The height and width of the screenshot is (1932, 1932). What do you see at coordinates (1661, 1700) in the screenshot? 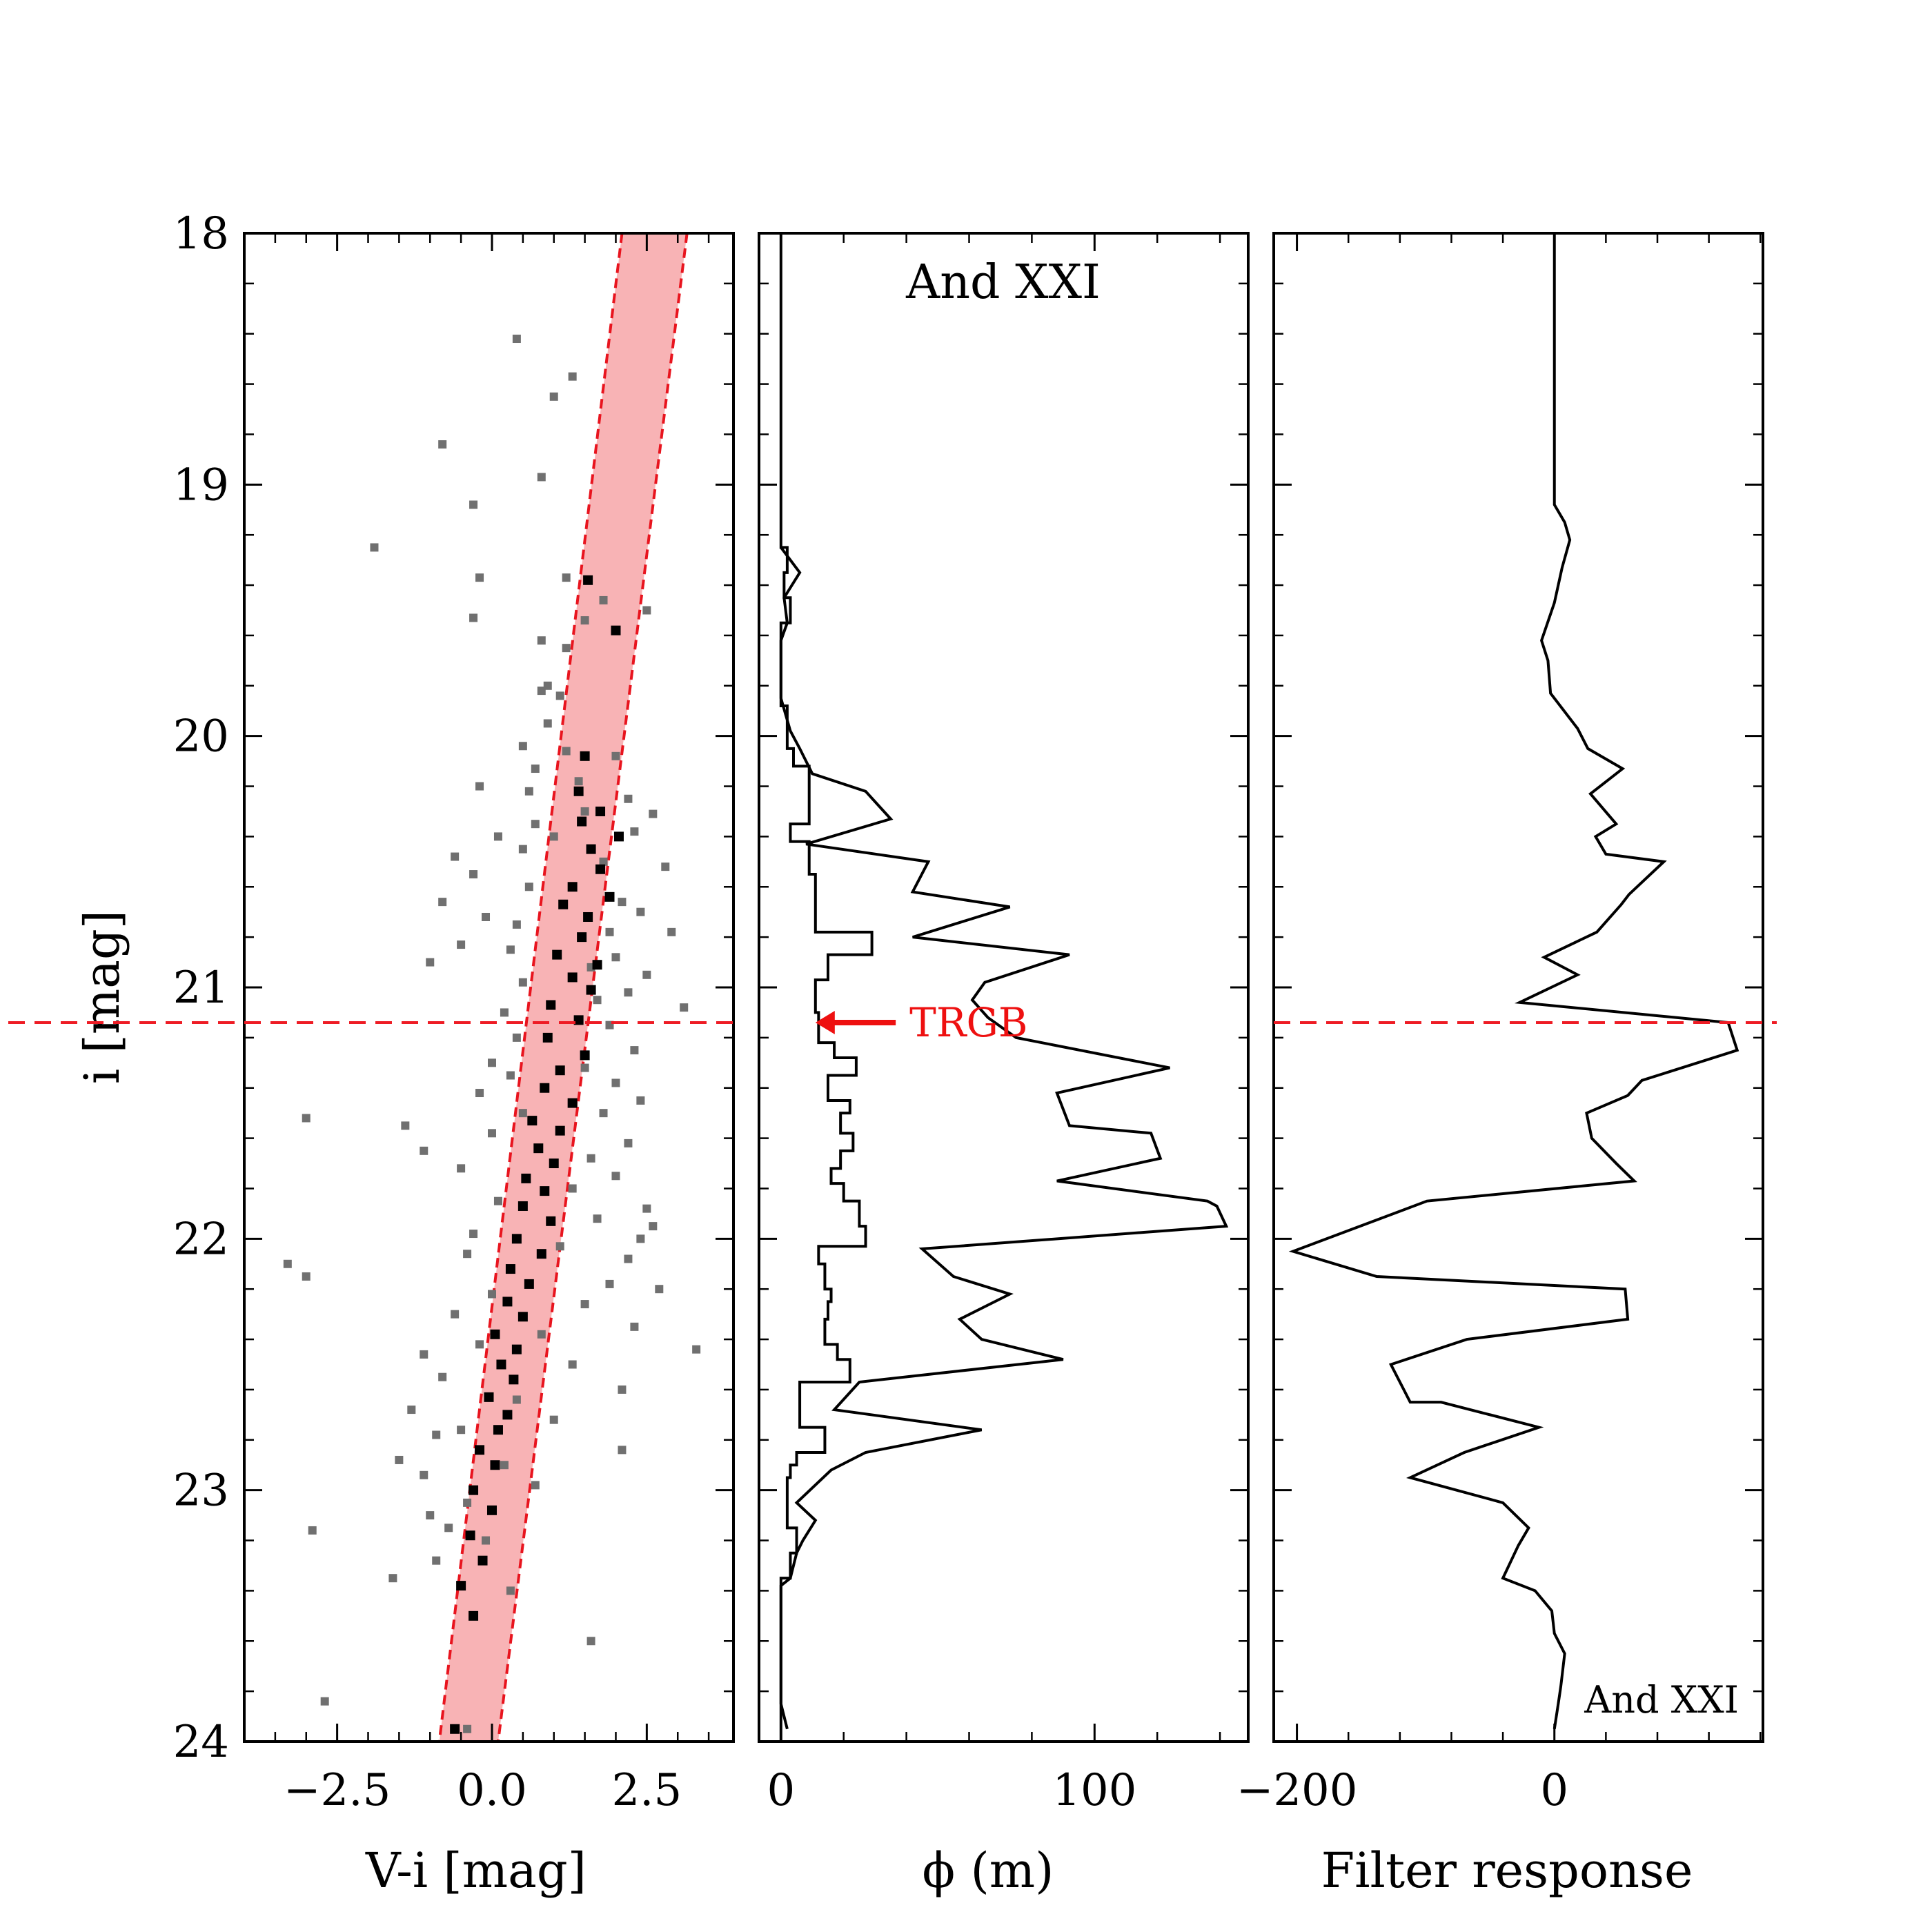
I see `filter-panel-label: And XXI` at bounding box center [1661, 1700].